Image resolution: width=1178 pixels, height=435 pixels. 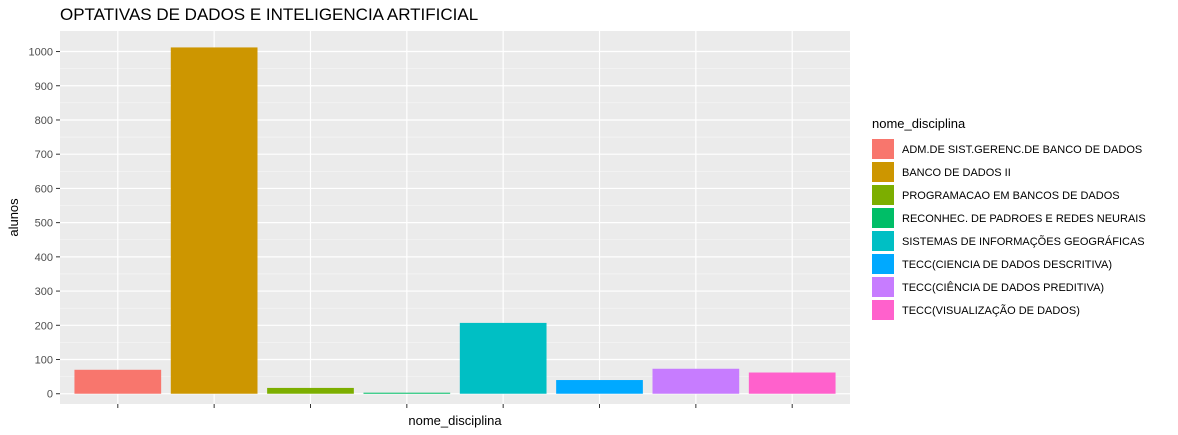 What do you see at coordinates (44, 155) in the screenshot?
I see `y-tick-label: 700` at bounding box center [44, 155].